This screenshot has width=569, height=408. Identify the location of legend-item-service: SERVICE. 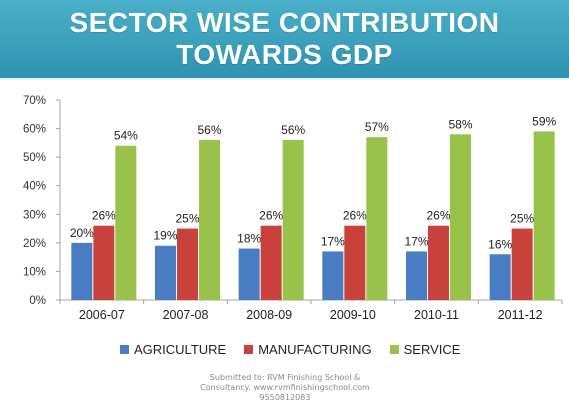
(425, 349).